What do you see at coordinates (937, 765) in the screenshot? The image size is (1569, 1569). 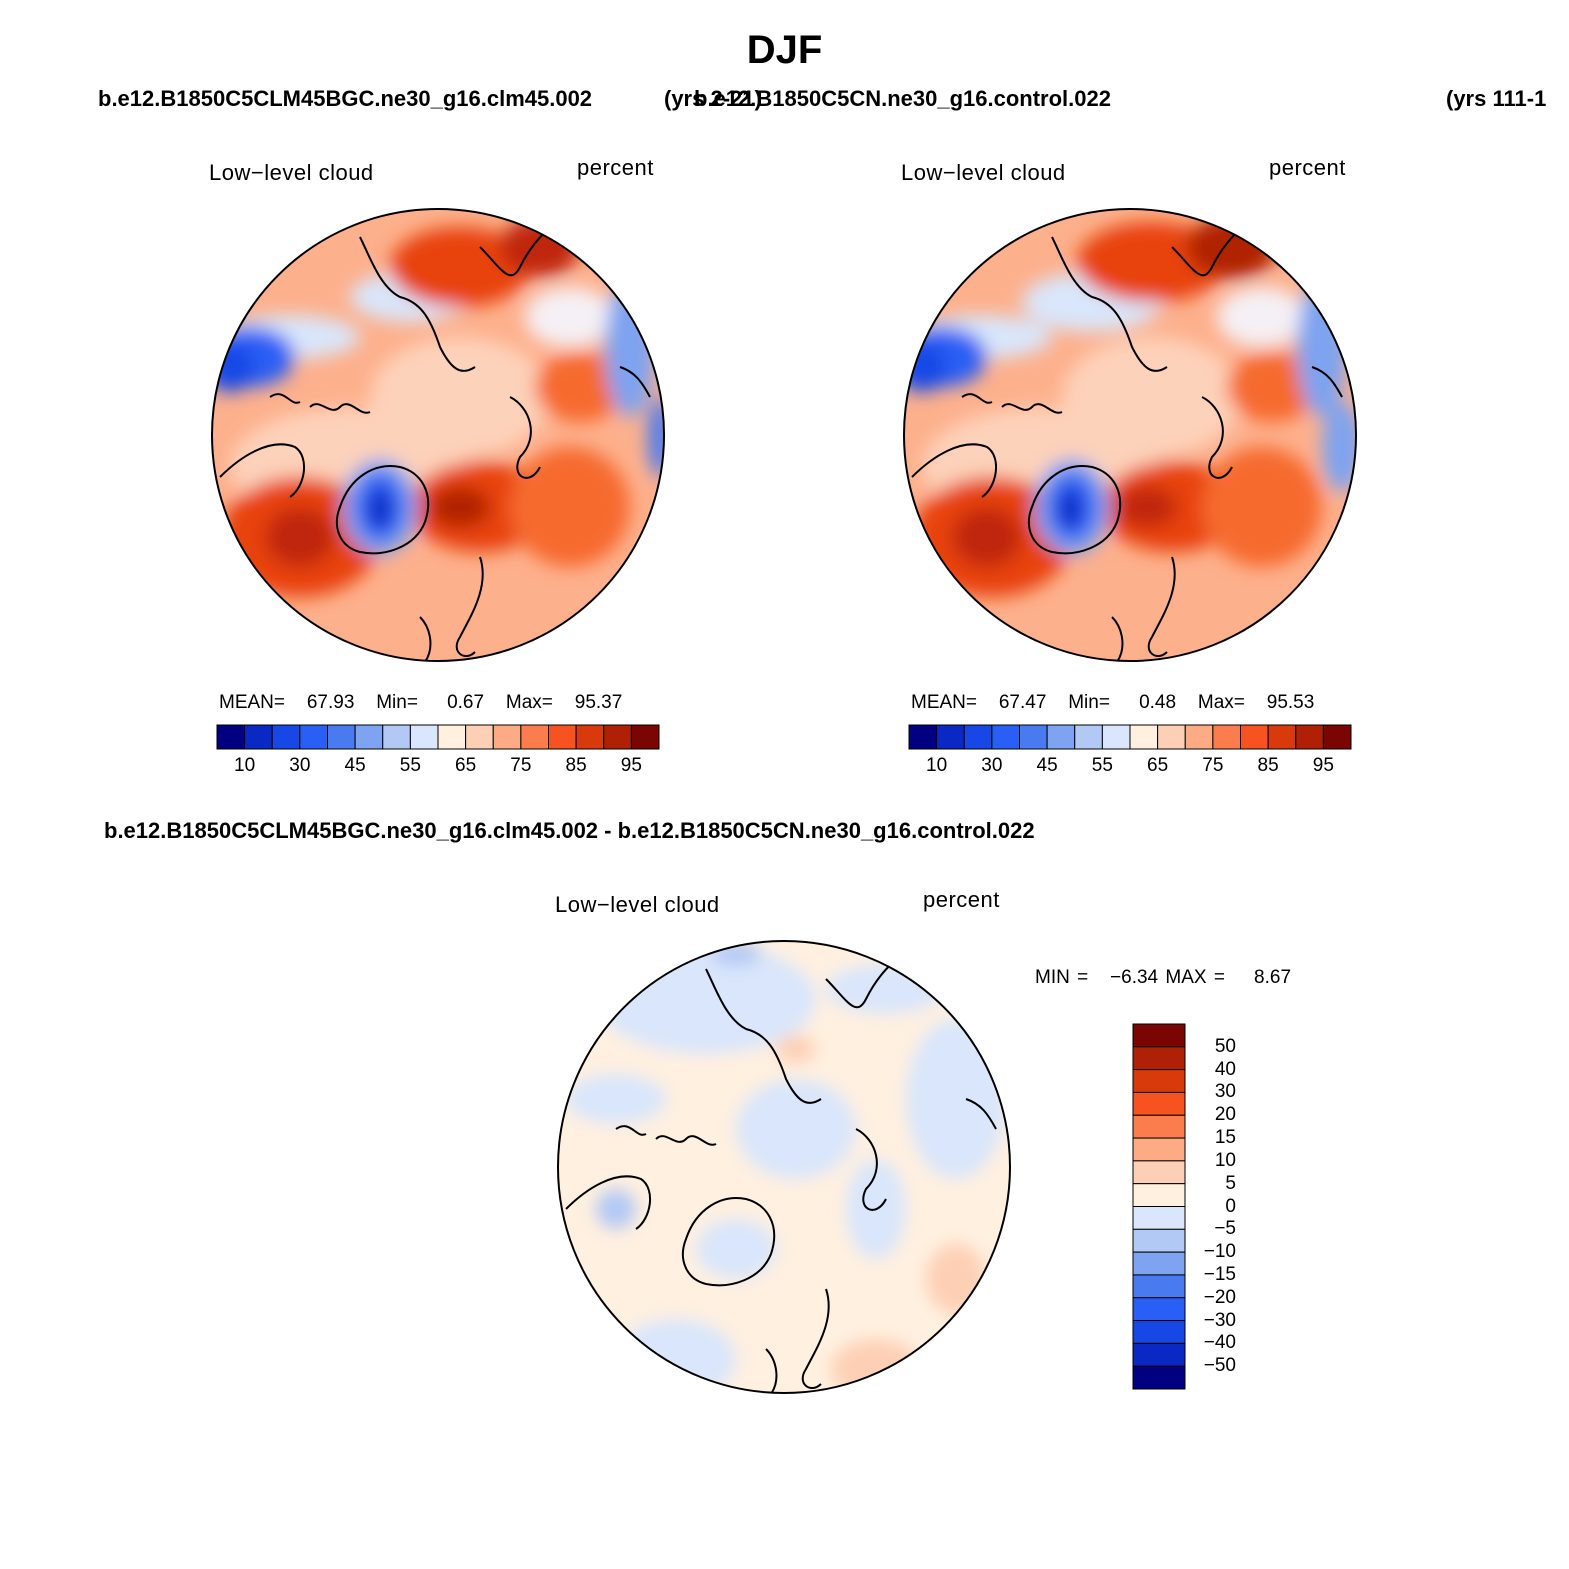 I see `panel2-colorbar-tick: 10` at bounding box center [937, 765].